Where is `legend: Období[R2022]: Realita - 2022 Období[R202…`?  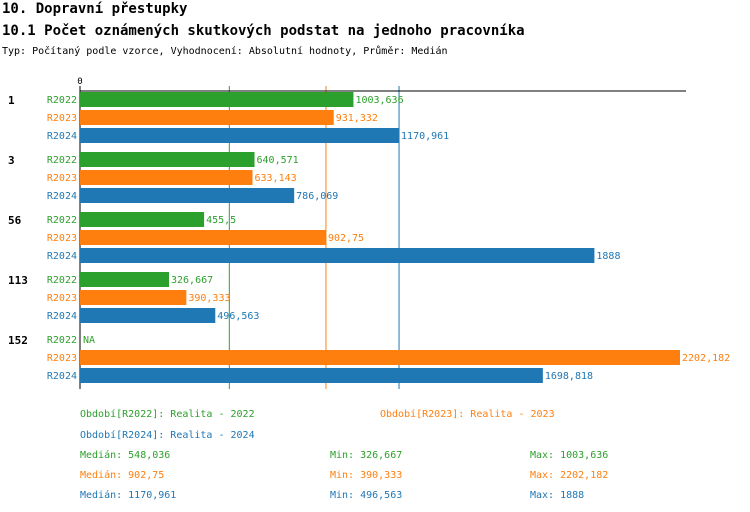
legend: Období[R2022]: Realita - 2022 Období[R202… is located at coordinates (344, 454).